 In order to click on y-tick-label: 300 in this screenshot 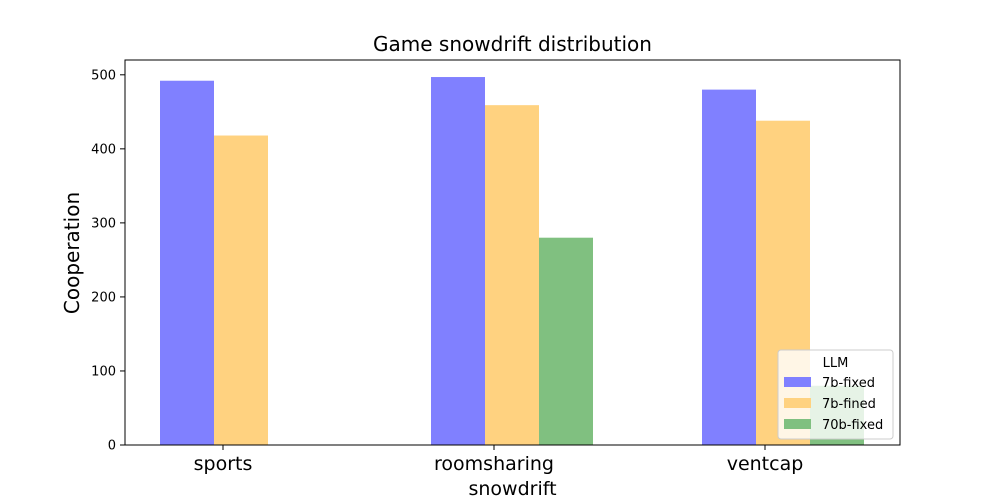, I will do `click(103, 223)`.